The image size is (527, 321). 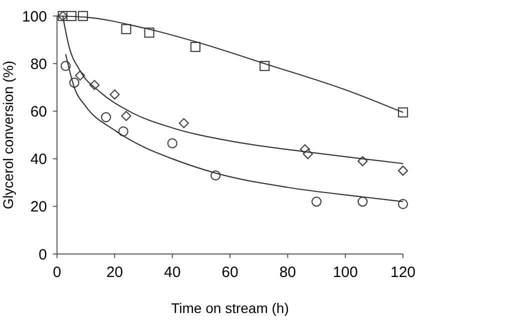 What do you see at coordinates (8, 135) in the screenshot?
I see `y-axis-title: Glycerol conversion (%)` at bounding box center [8, 135].